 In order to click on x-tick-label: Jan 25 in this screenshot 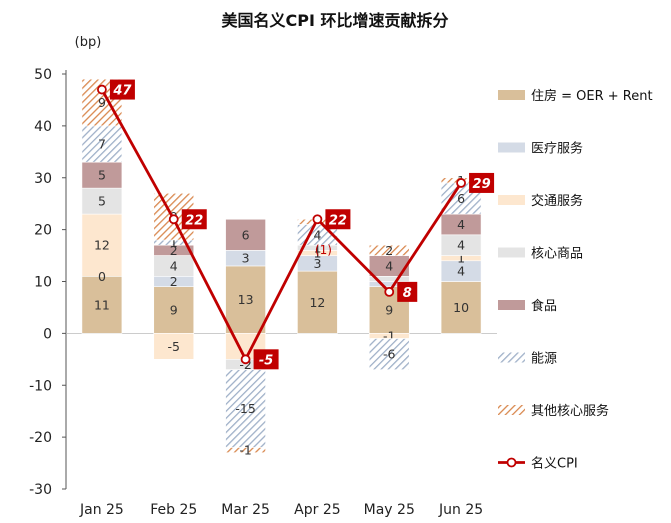, I will do `click(101, 510)`.